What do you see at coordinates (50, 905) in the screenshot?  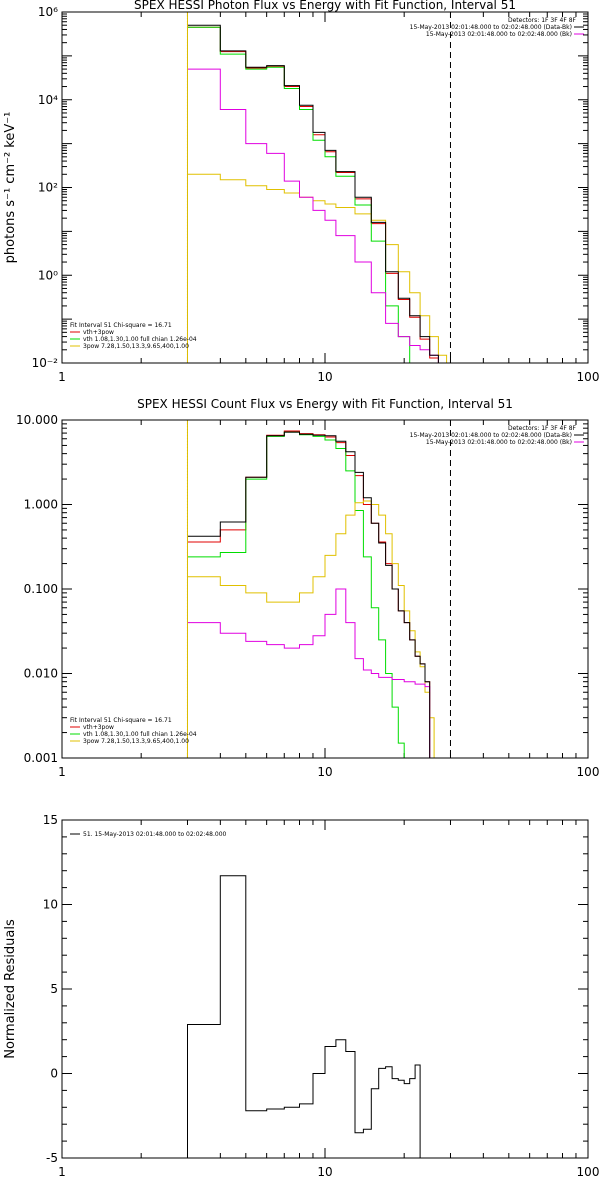 I see `y-tick-label: 10` at bounding box center [50, 905].